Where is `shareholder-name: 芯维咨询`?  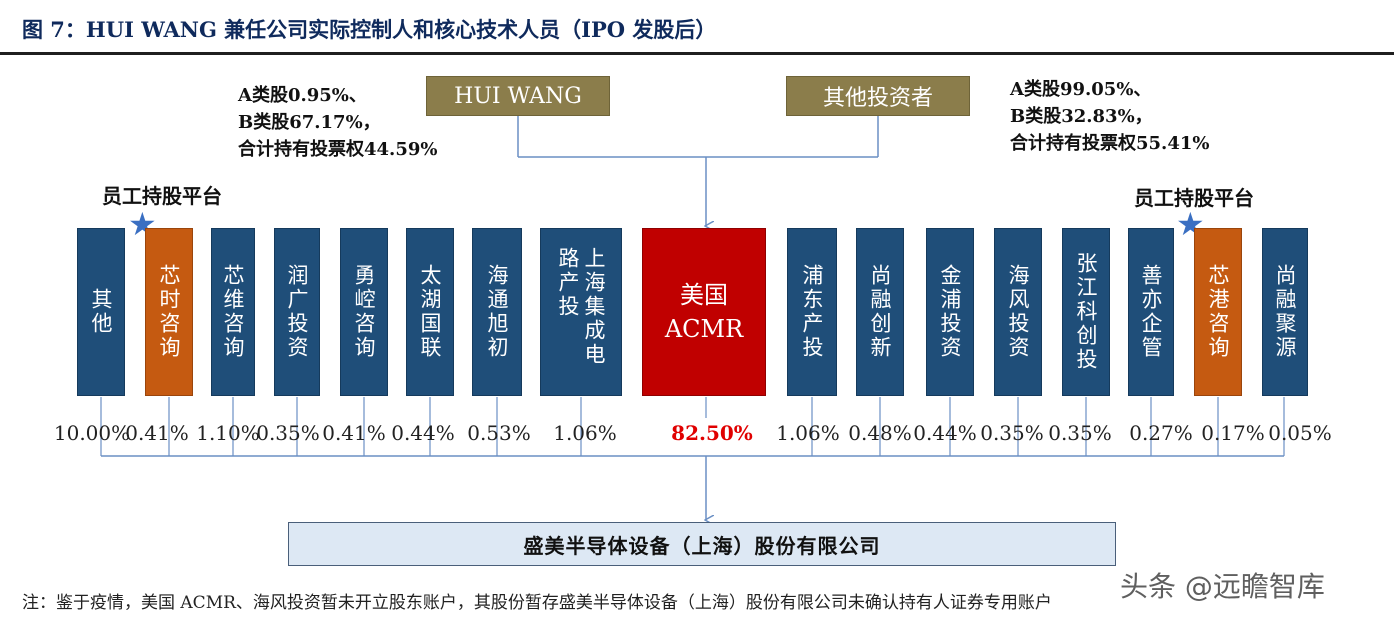 shareholder-name: 芯维咨询 is located at coordinates (233, 312).